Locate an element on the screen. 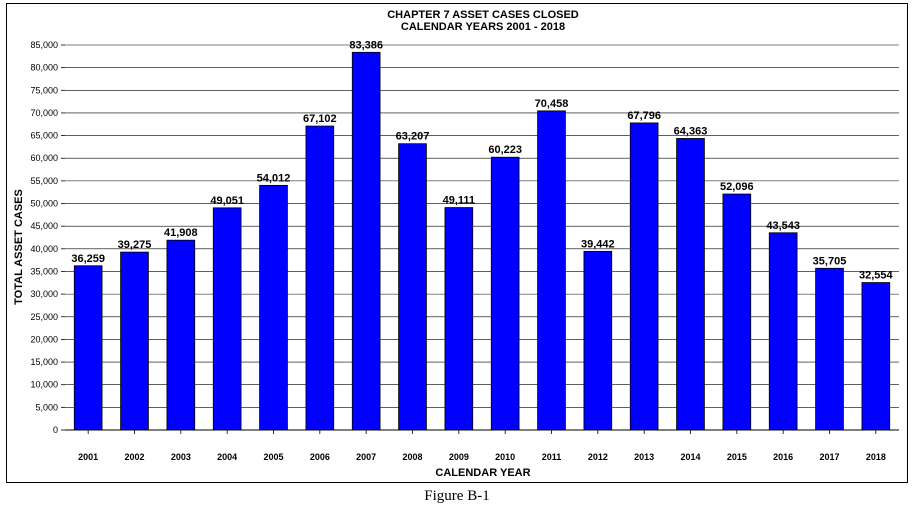  data-label-2011: 70,458 is located at coordinates (552, 104).